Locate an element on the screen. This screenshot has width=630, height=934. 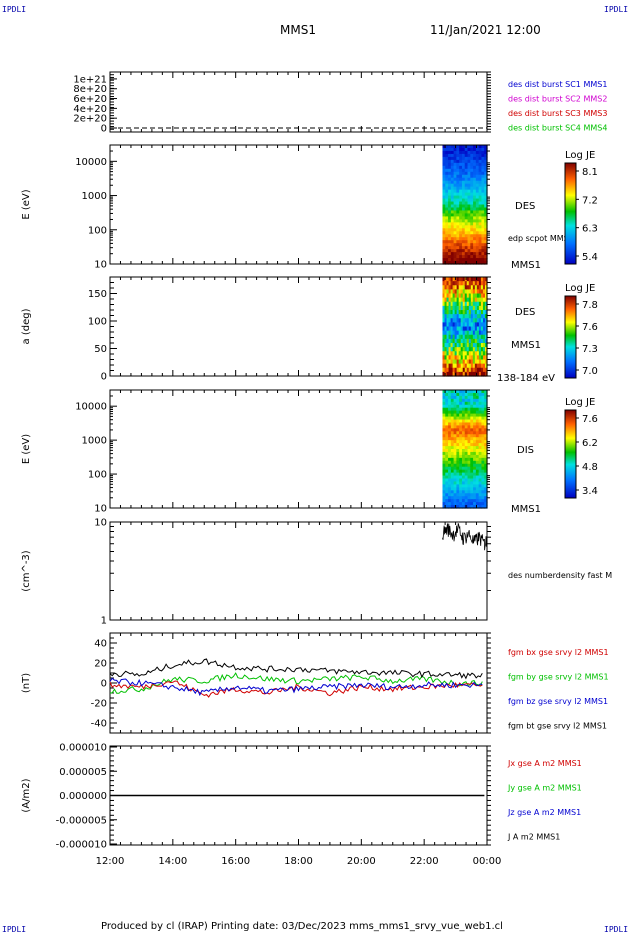
y-tick-label: 0 is located at coordinates (104, 684).